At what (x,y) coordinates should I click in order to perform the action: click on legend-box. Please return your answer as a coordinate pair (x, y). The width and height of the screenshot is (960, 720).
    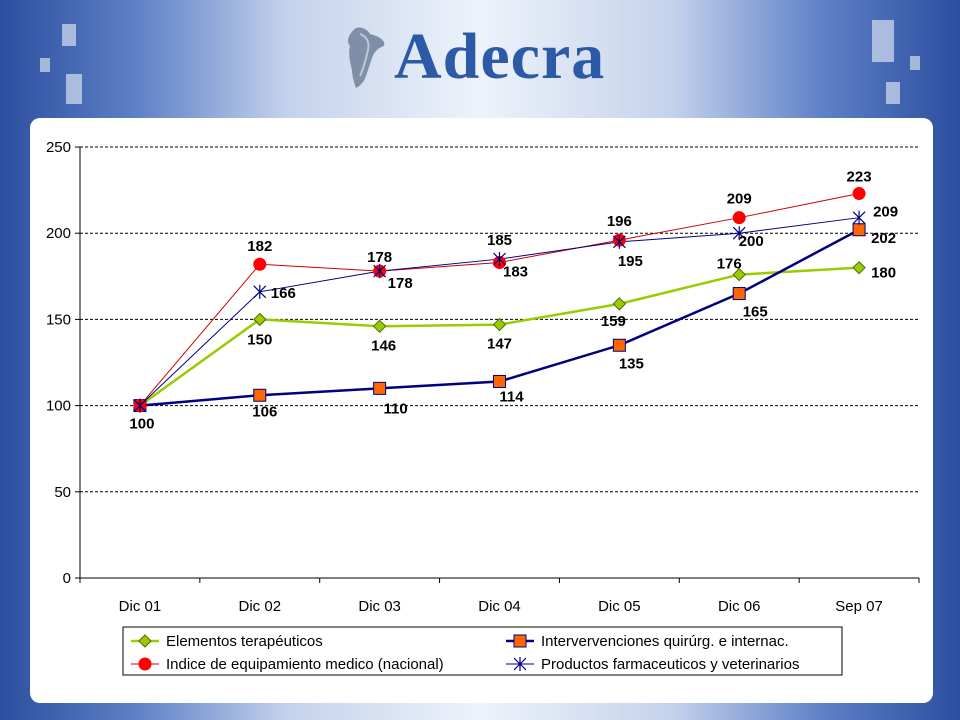
    Looking at the image, I should click on (482, 651).